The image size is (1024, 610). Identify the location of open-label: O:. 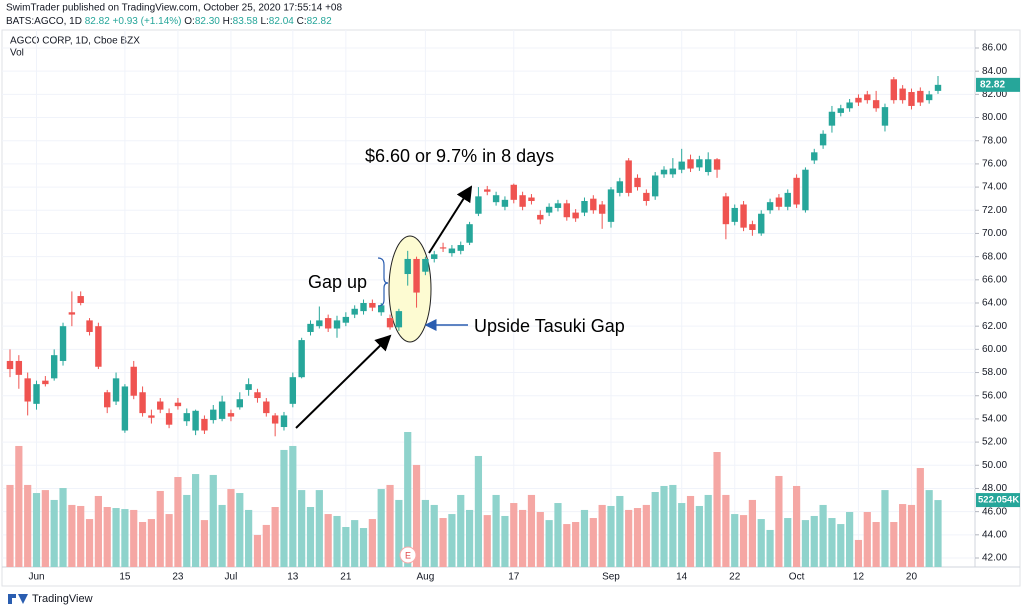
(189, 21).